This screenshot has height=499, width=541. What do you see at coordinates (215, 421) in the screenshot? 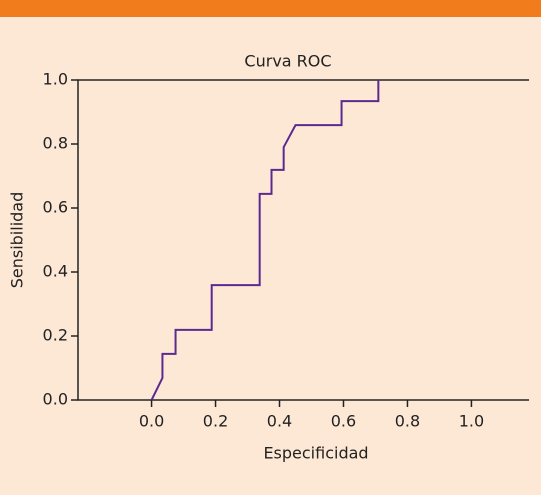
I see `x-tick-label: 0.2` at bounding box center [215, 421].